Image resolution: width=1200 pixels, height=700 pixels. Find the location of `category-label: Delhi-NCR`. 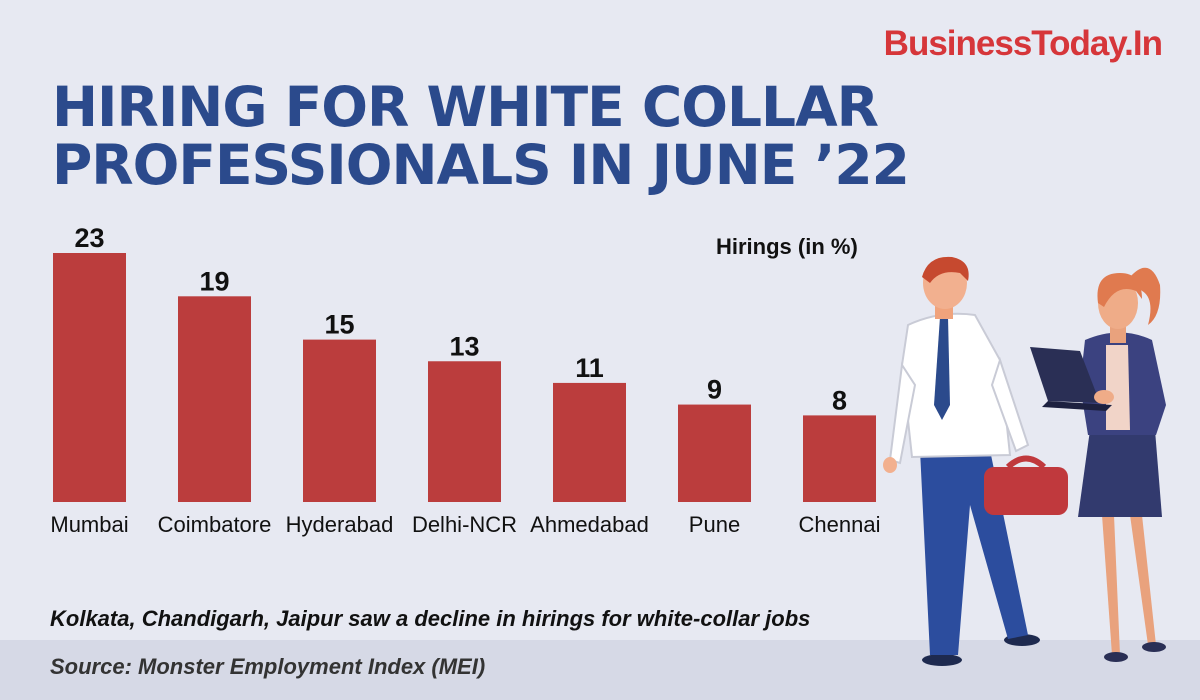

category-label: Delhi-NCR is located at coordinates (464, 524).